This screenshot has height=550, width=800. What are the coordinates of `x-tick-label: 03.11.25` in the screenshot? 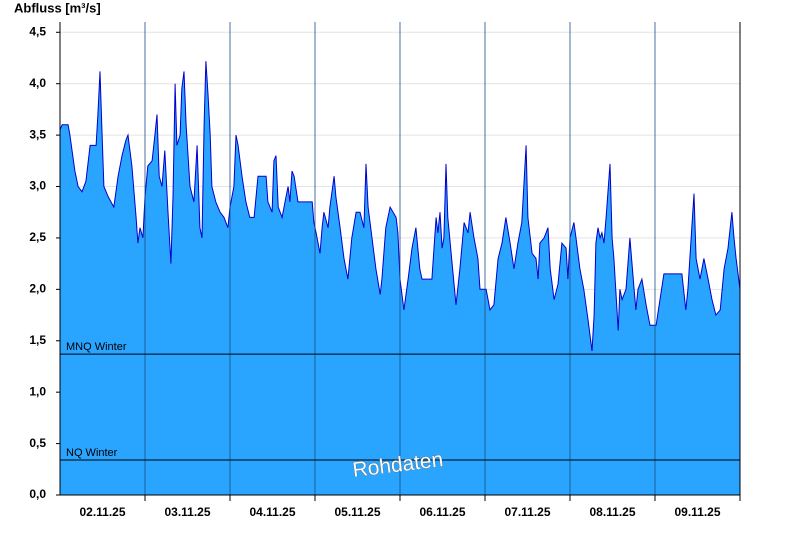 It's located at (187, 512).